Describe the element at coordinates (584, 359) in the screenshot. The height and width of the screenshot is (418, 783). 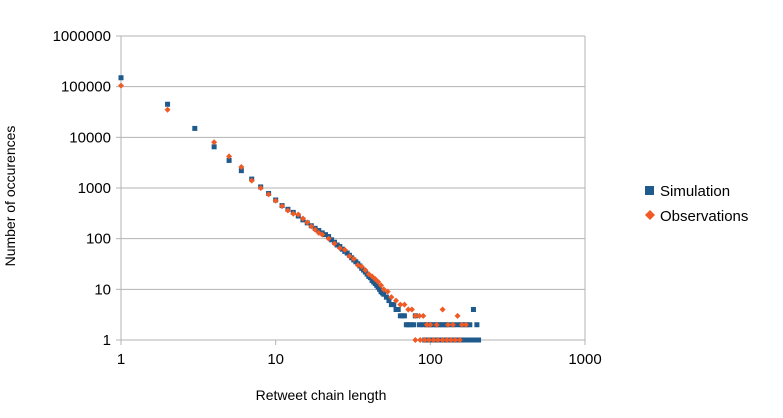
I see `x-tick-label: 1000` at that location.